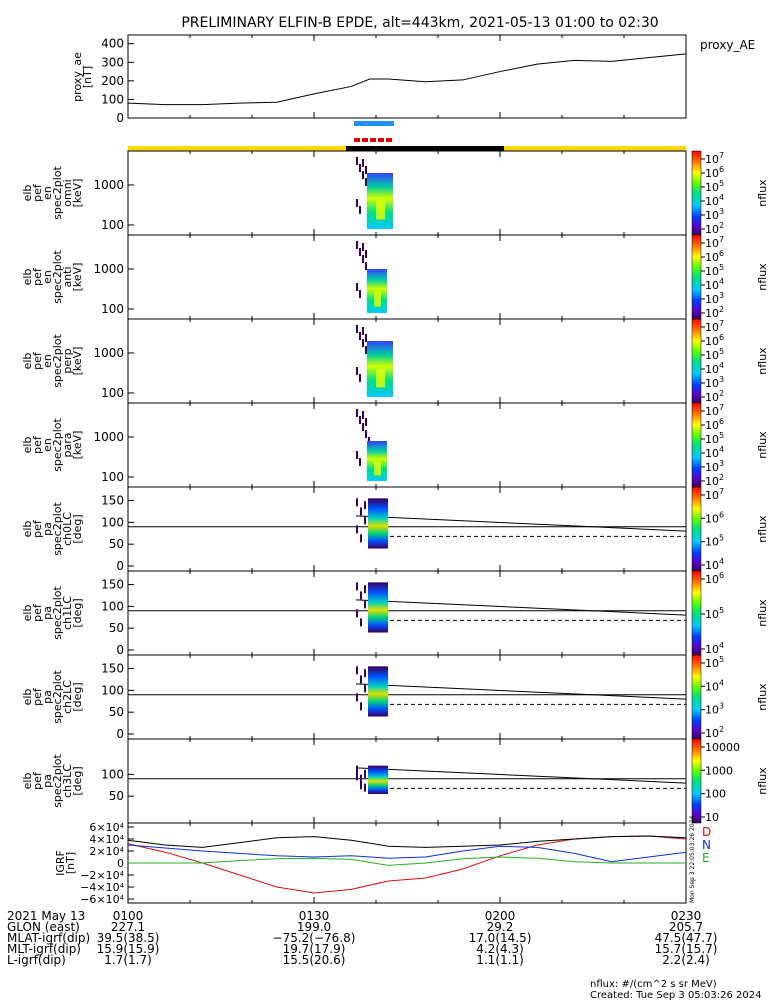 Image resolution: width=775 pixels, height=1000 pixels. What do you see at coordinates (67, 529) in the screenshot?
I see `pa-panel-0-axis-label-line: ch0LC` at bounding box center [67, 529].